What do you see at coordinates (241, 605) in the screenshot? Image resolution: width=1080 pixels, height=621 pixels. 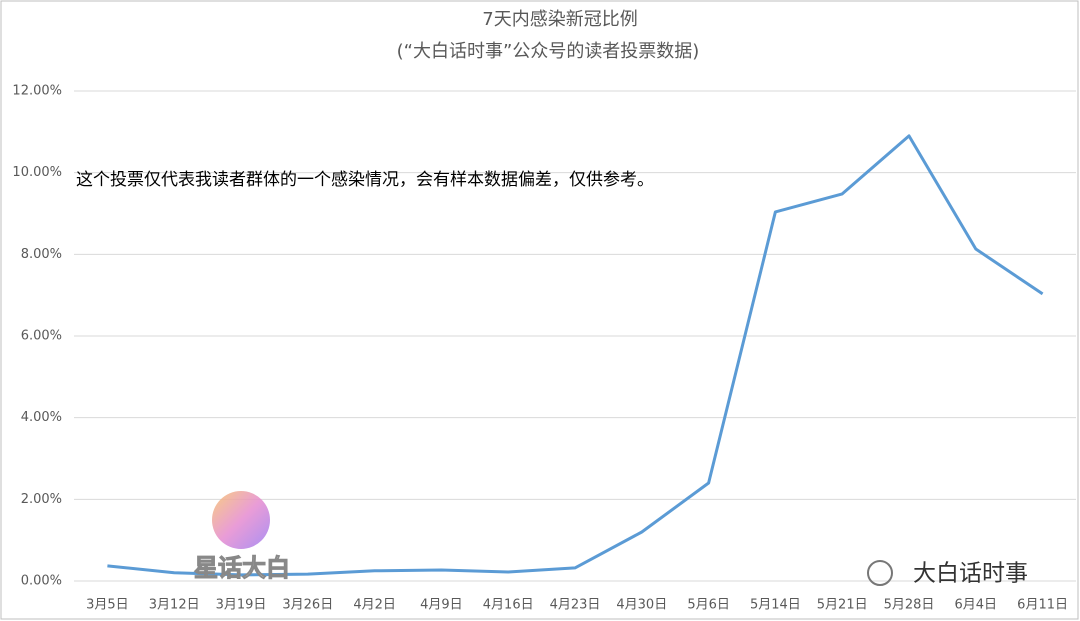 I see `x-tick-label: 3月19日` at bounding box center [241, 605].